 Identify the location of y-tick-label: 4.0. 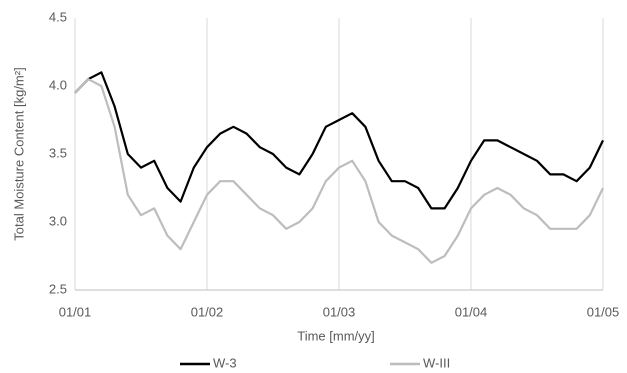
(58, 84).